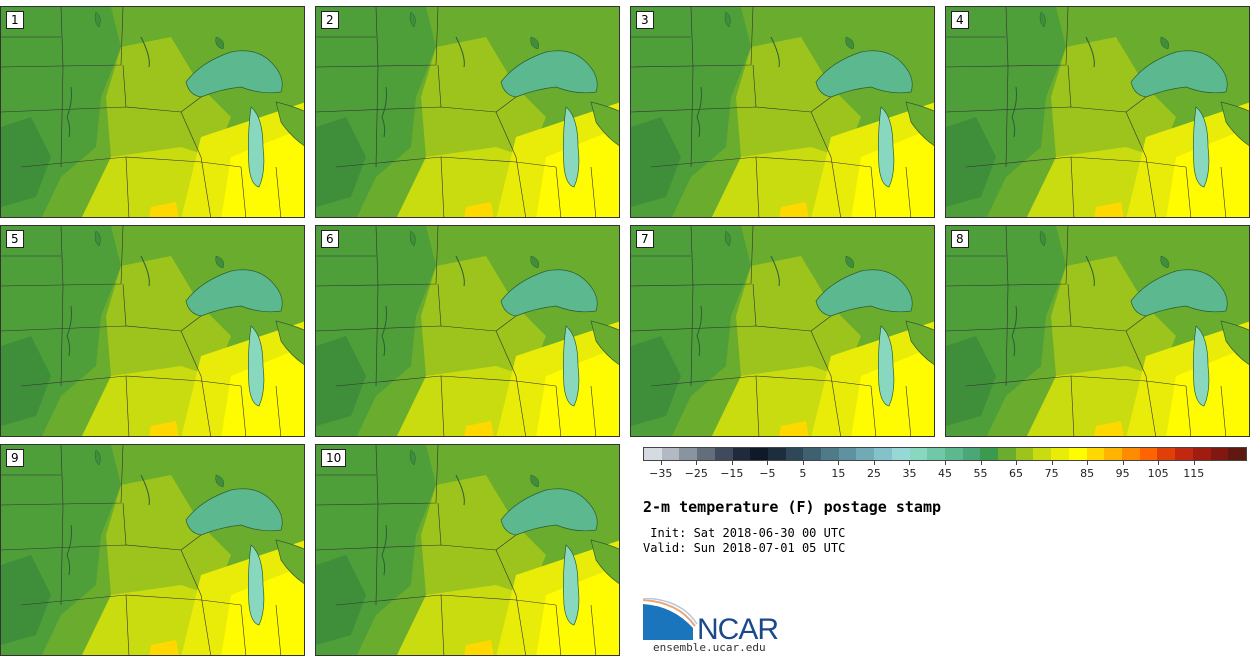  I want to click on stamp-panel-4: 4, so click(1097, 112).